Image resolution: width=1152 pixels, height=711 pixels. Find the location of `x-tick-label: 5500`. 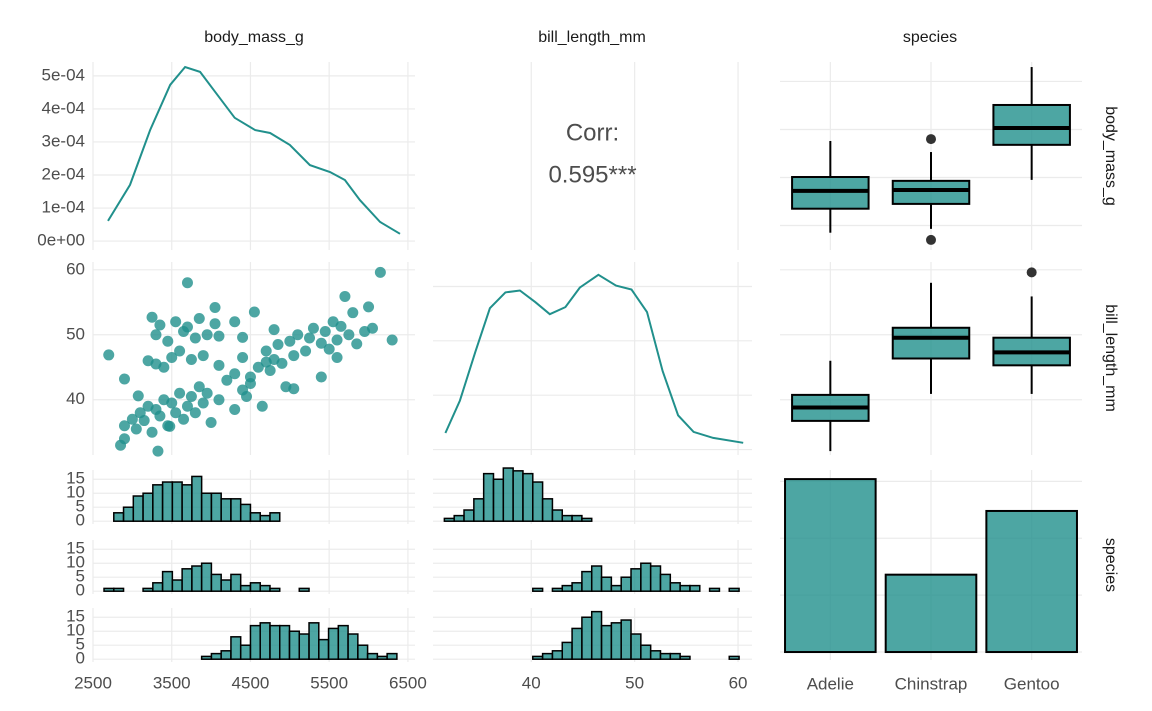

x-tick-label: 5500 is located at coordinates (329, 682).